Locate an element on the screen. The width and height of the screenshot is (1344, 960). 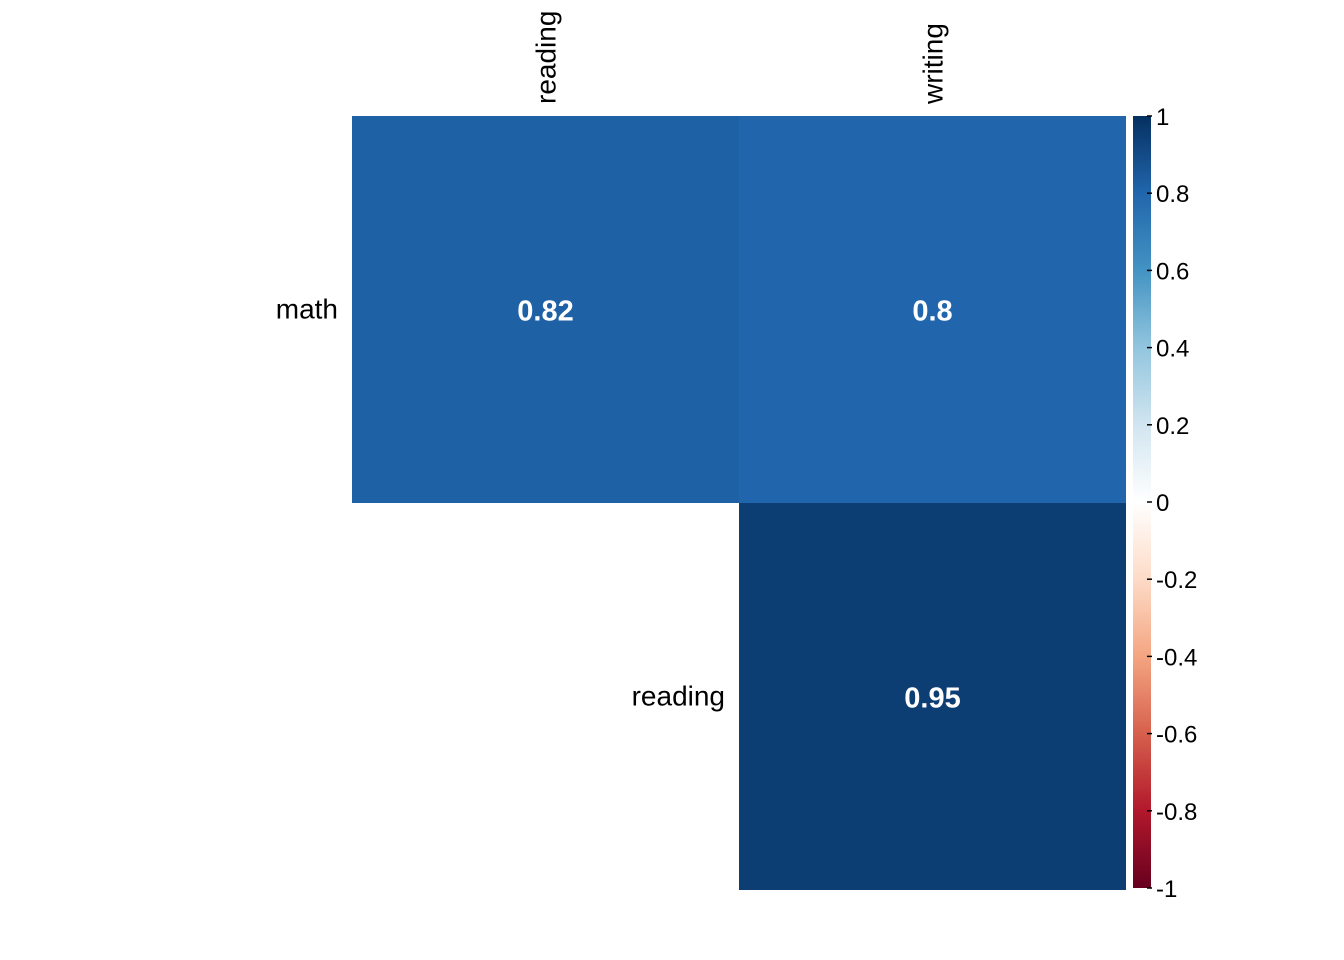
heatmap-cell-reading-writing is located at coordinates (932, 696).